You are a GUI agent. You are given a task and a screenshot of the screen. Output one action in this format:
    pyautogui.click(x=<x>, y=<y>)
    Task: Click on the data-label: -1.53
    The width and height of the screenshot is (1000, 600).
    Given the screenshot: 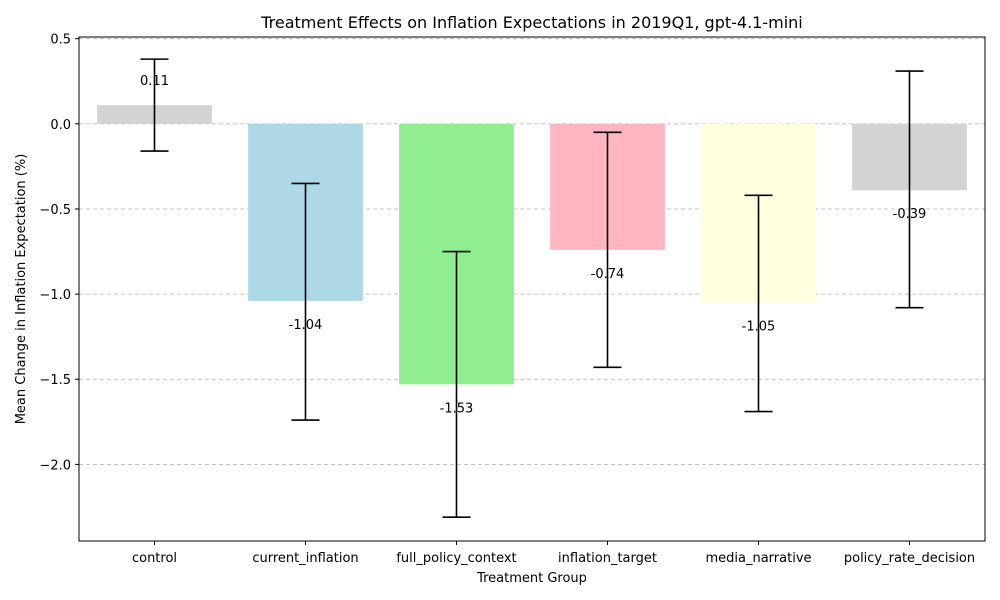 What is the action you would take?
    pyautogui.click(x=457, y=408)
    